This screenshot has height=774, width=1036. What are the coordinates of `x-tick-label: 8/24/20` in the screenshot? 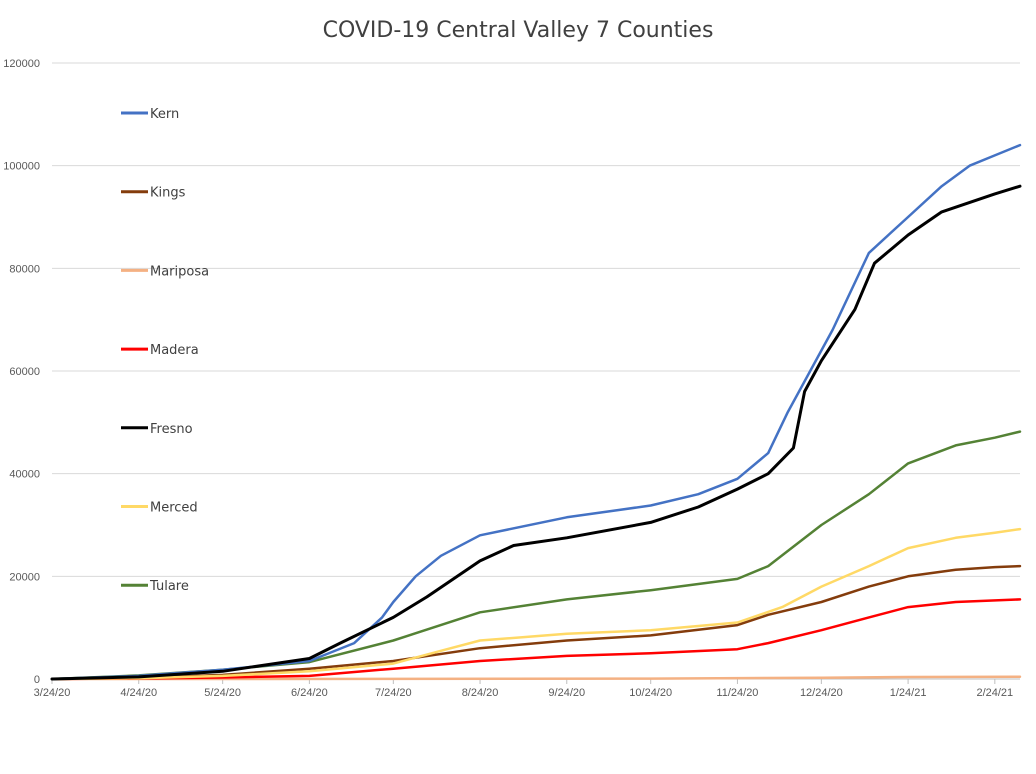 It's located at (480, 693).